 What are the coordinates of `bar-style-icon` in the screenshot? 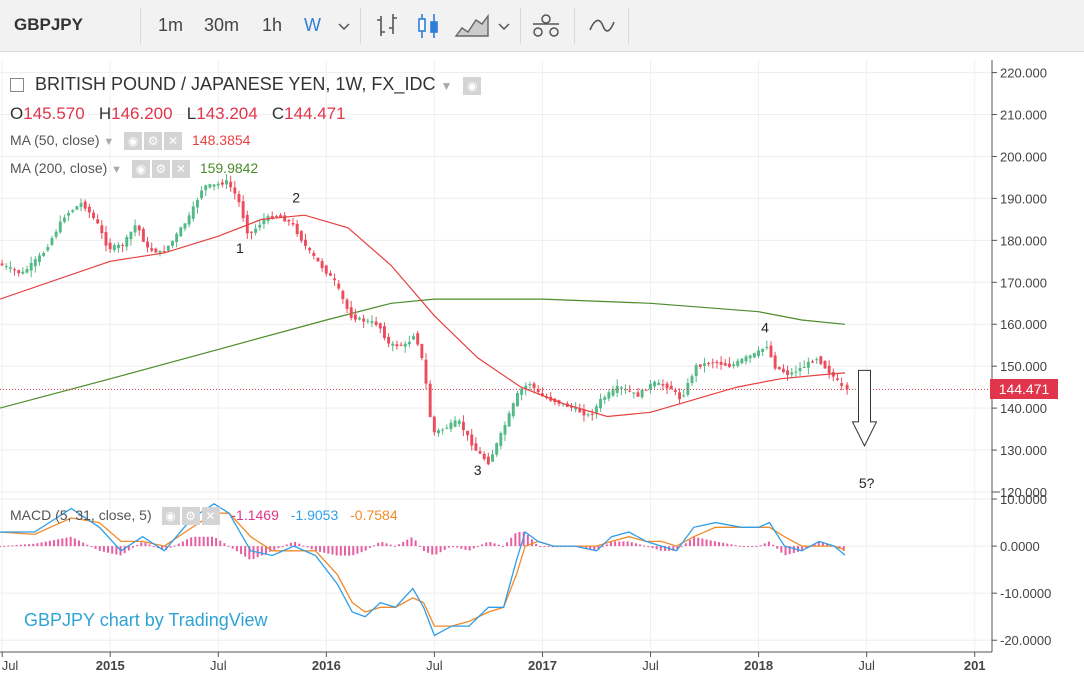 It's located at (388, 26).